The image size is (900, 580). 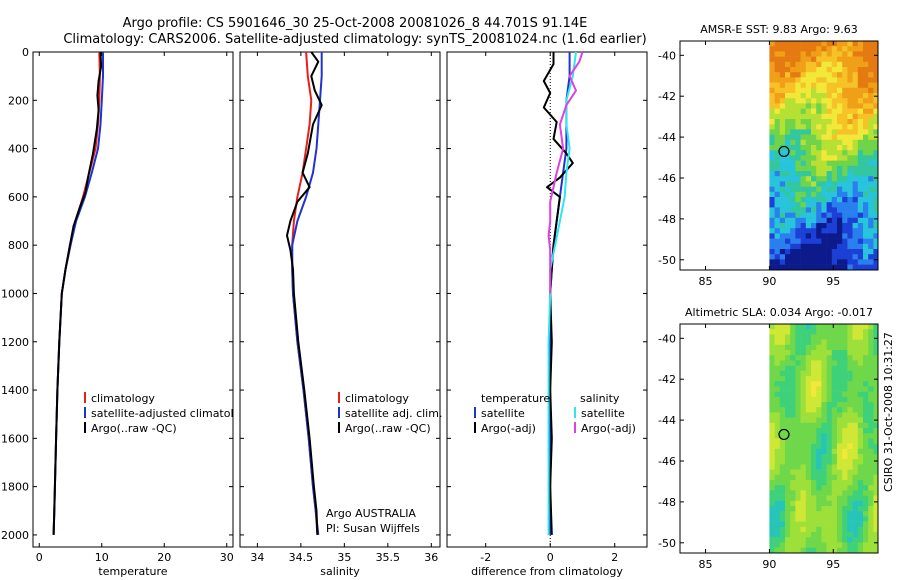 What do you see at coordinates (132, 571) in the screenshot?
I see `temperature-xlabel: temperature` at bounding box center [132, 571].